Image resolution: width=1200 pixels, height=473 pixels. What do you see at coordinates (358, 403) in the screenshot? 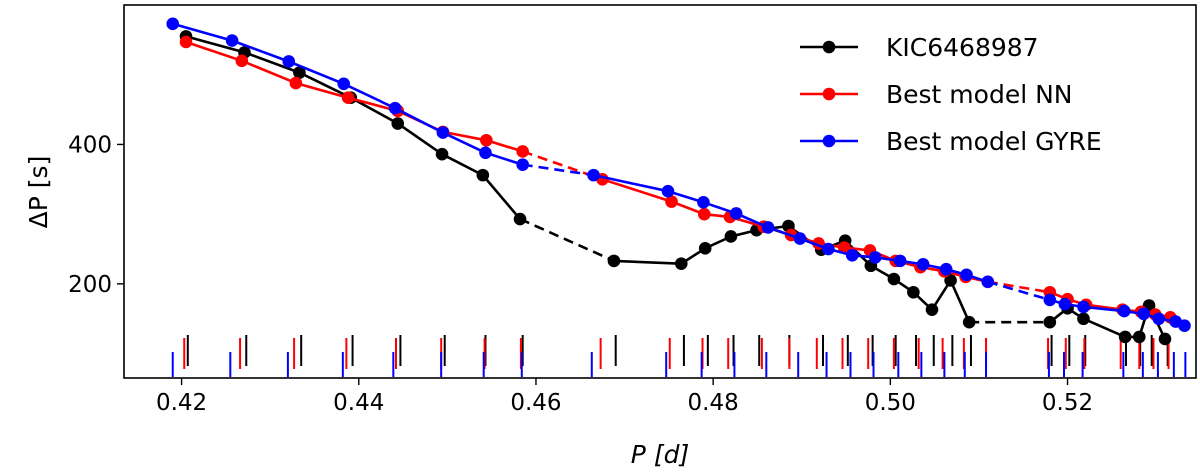
I see `x-tick-label: 0.44` at bounding box center [358, 403].